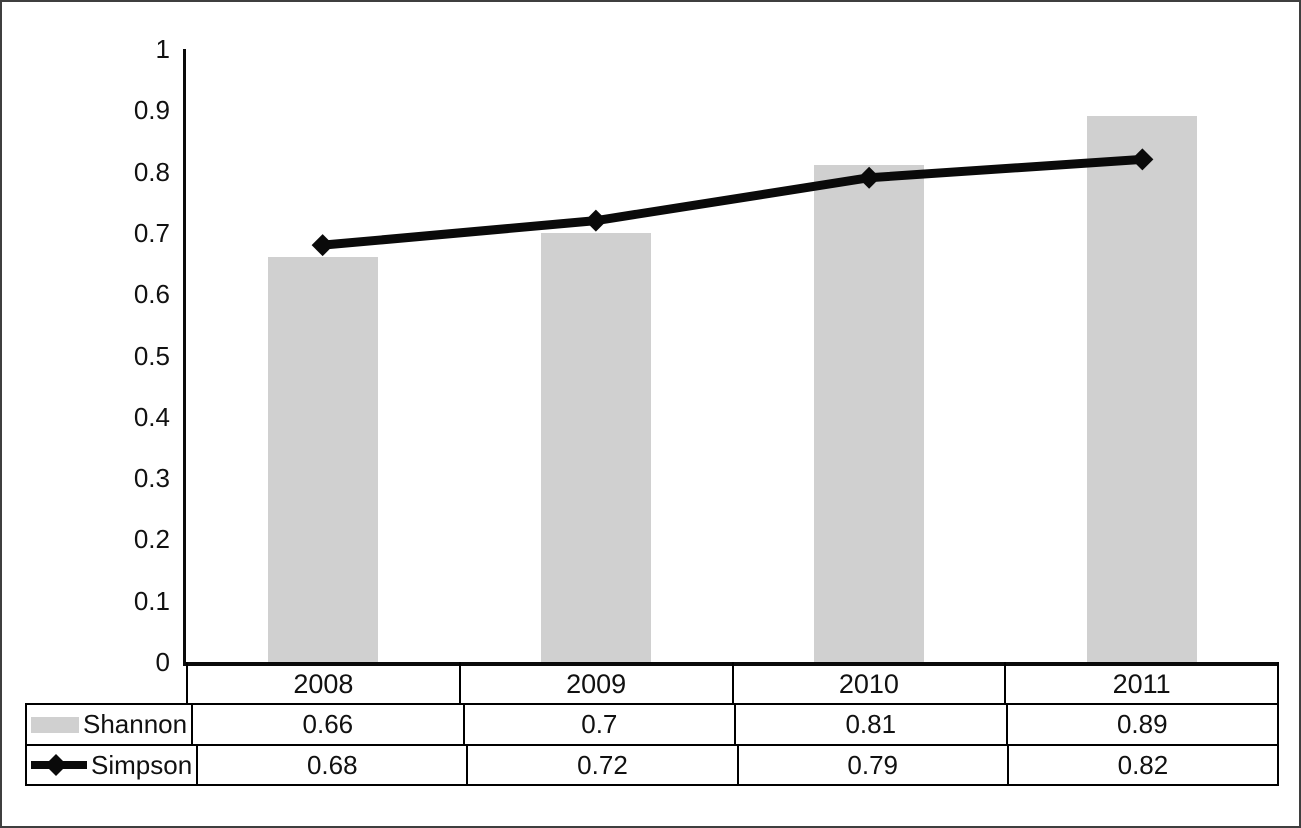  What do you see at coordinates (184, 357) in the screenshot?
I see `y-axis-line` at bounding box center [184, 357].